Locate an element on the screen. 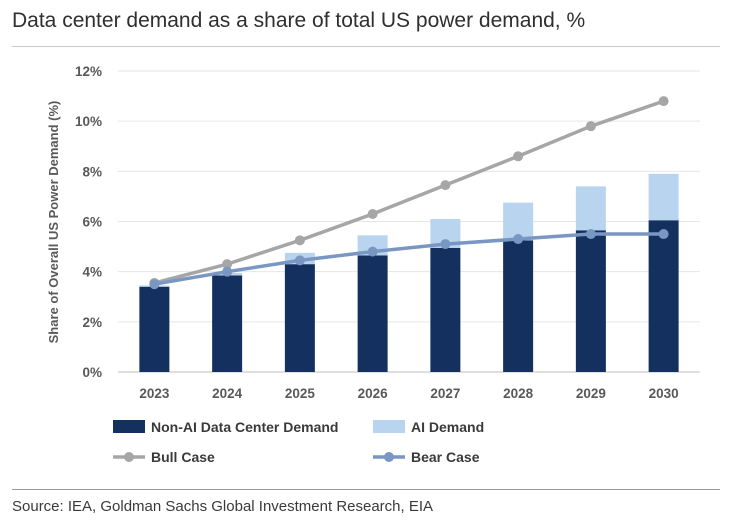 This screenshot has width=740, height=529. x-tick-labels: 2023 2024 2025 2026 2027 2028 2029 2030 is located at coordinates (408, 393).